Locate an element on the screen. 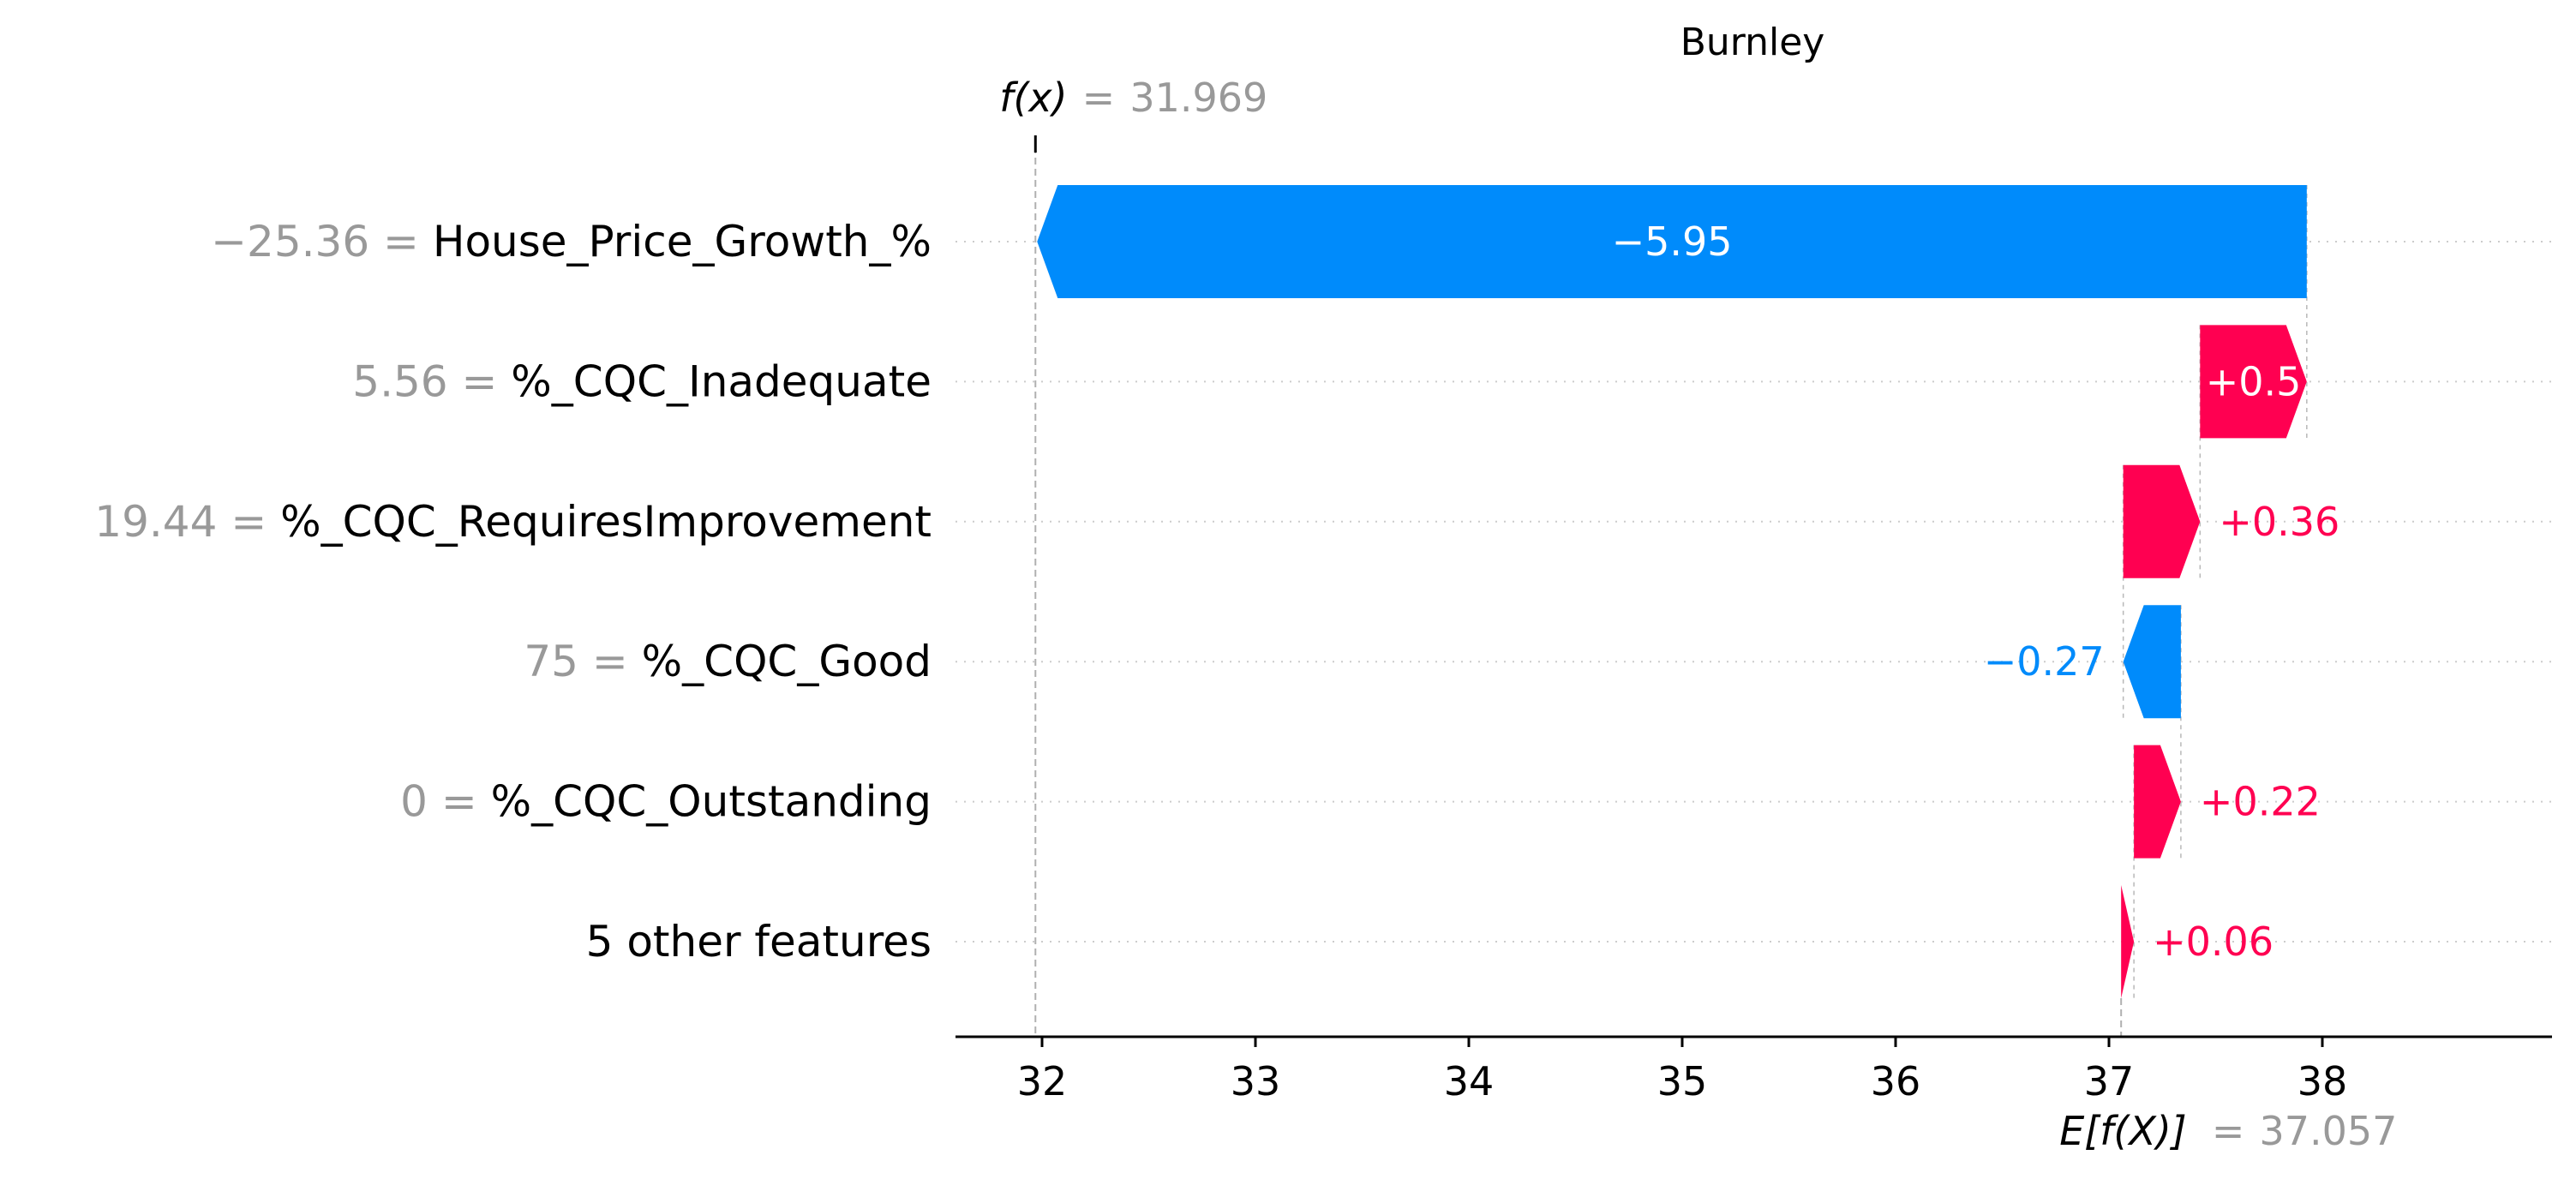  chart-title: Burnley is located at coordinates (1752, 42).